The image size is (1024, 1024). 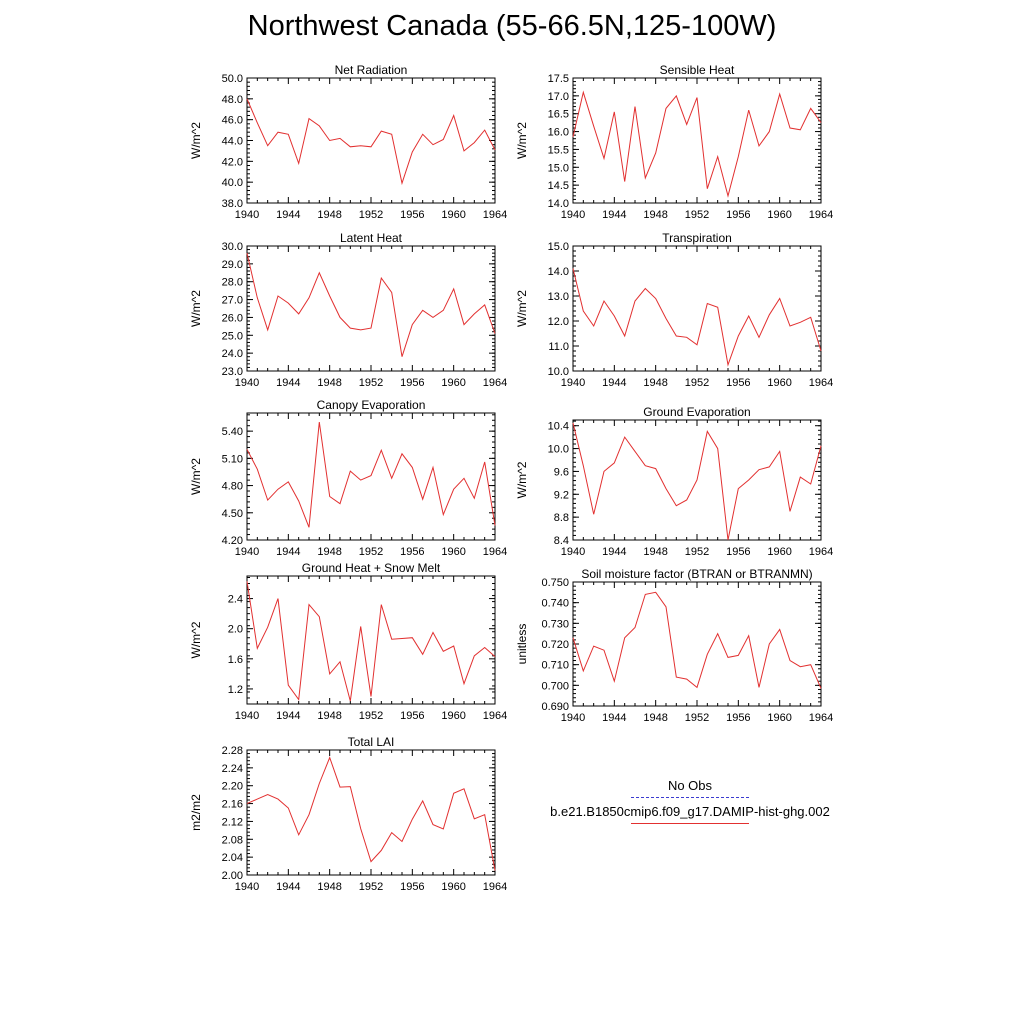 What do you see at coordinates (232, 840) in the screenshot?
I see `y-tick-label: 2.08` at bounding box center [232, 840].